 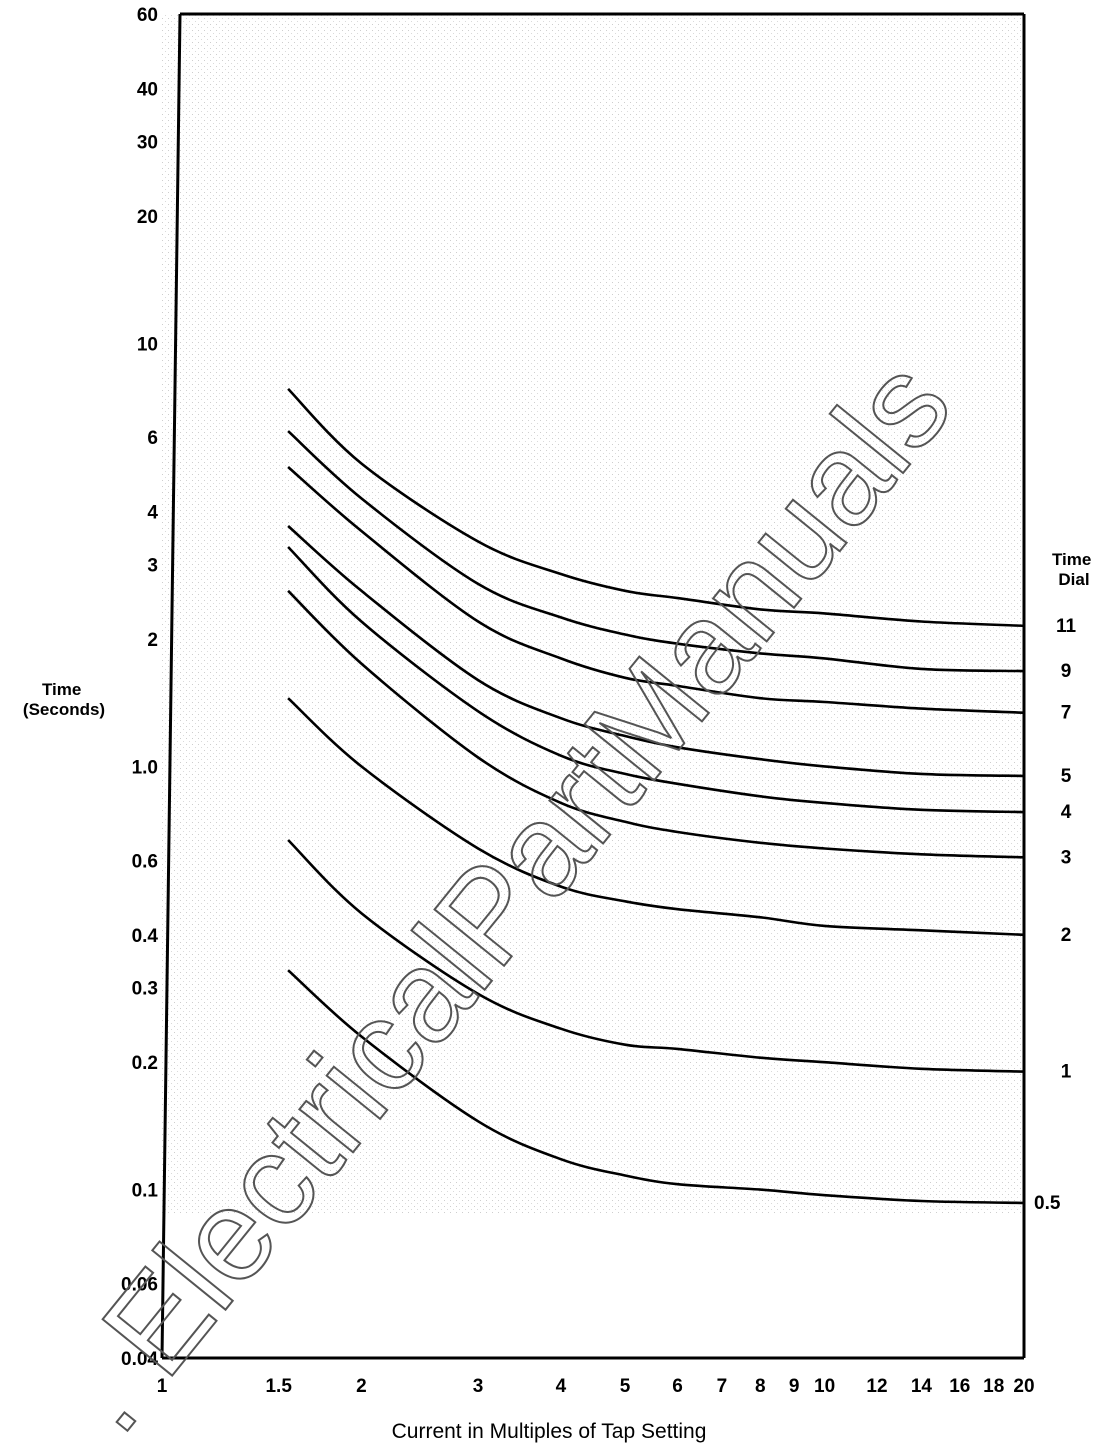 I want to click on y-tick-label: 20, so click(x=147, y=217).